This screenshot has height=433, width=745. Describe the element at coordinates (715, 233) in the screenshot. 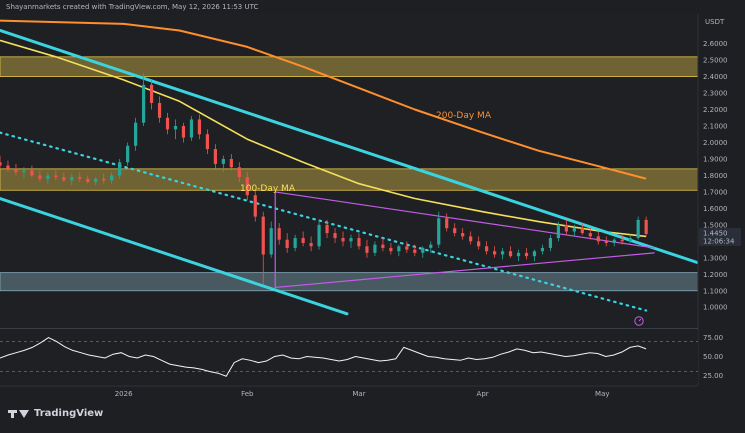

I see `last-price-label: 1.4450` at that location.